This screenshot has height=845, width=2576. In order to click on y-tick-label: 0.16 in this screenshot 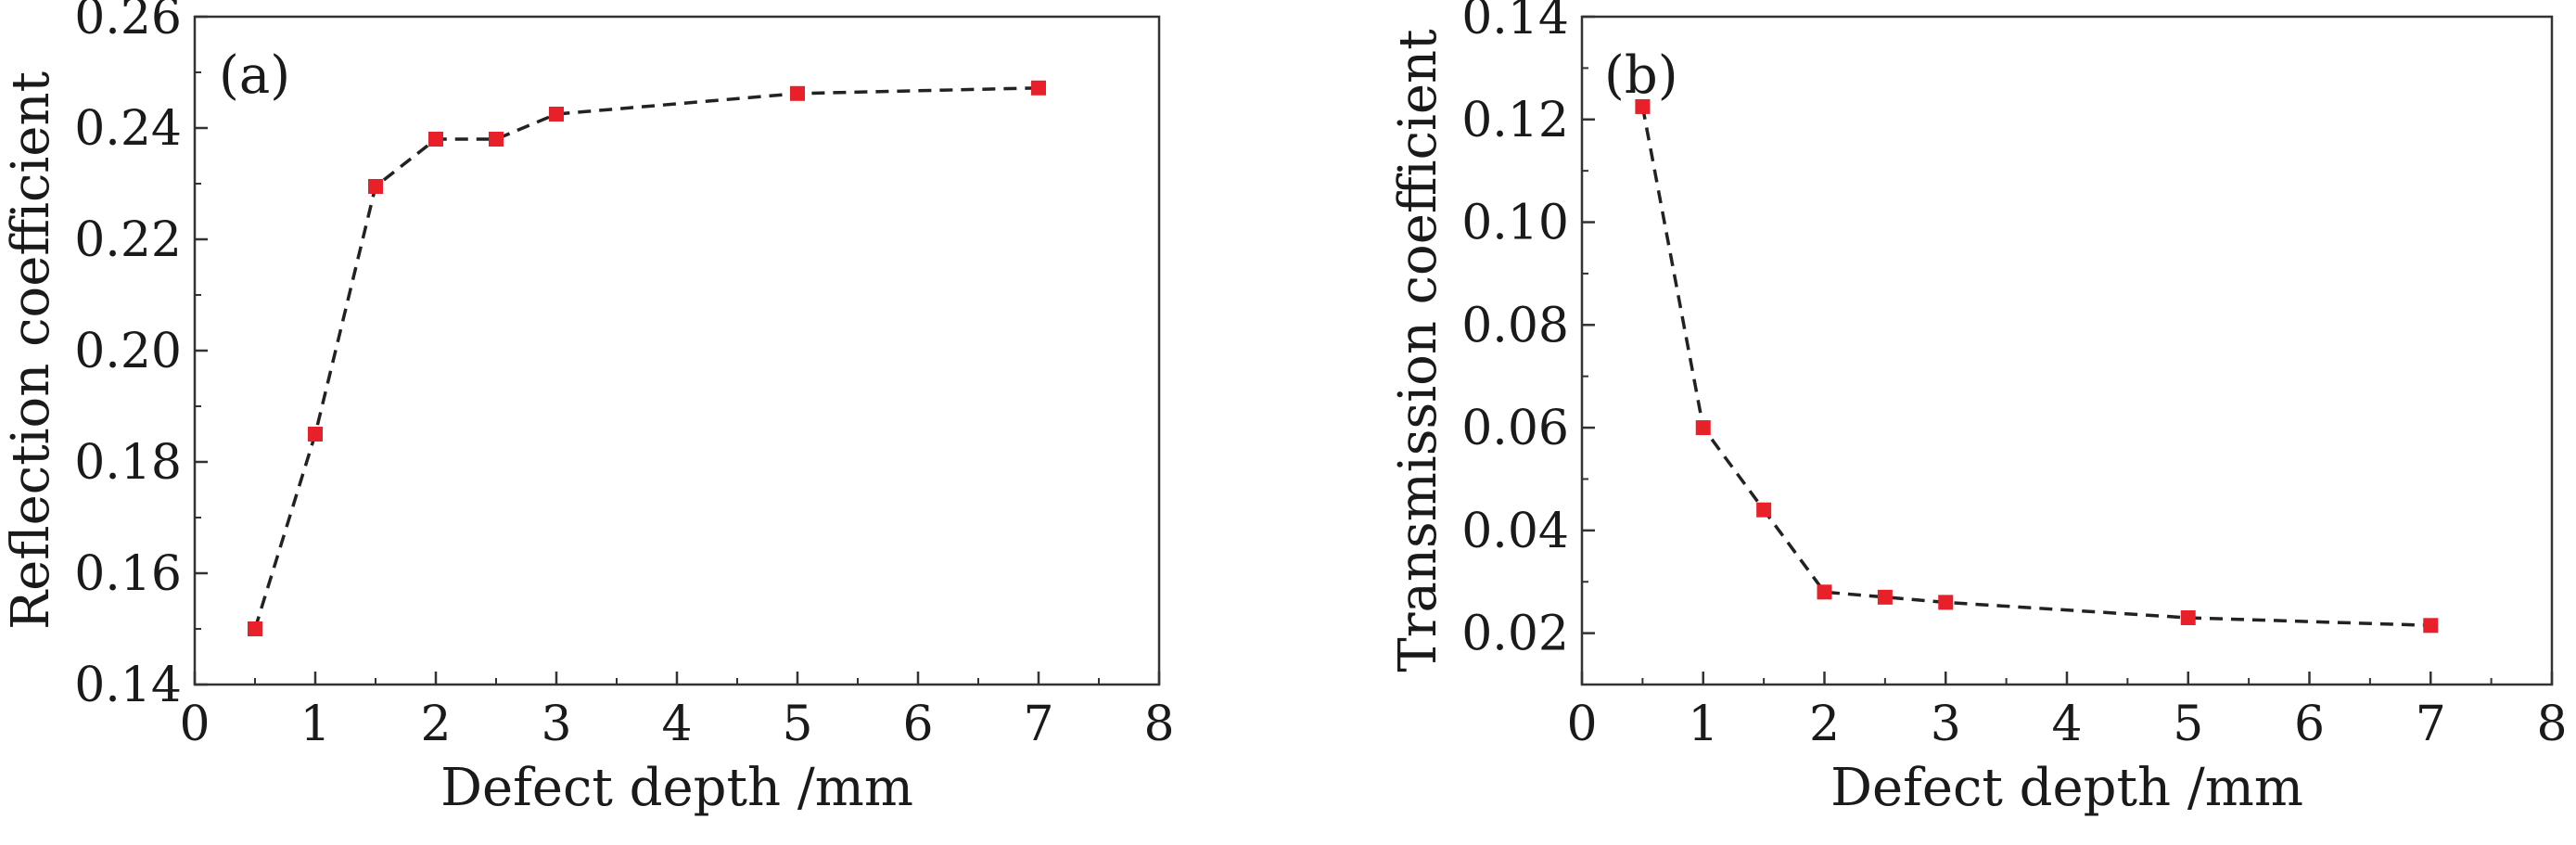, I will do `click(128, 574)`.